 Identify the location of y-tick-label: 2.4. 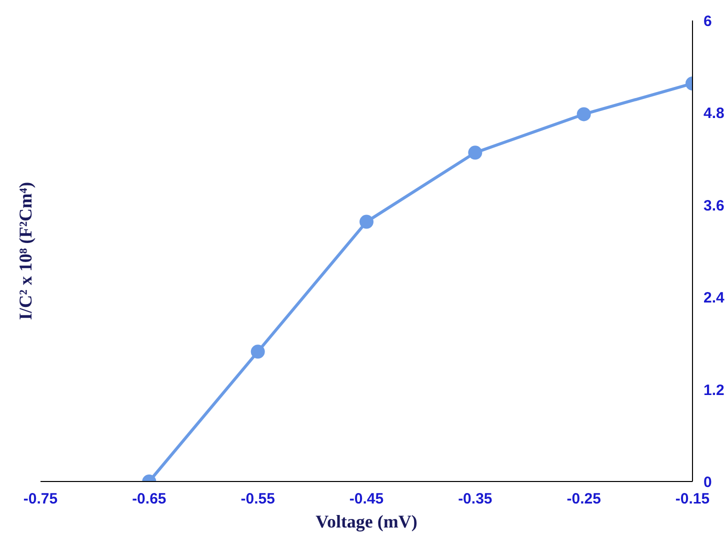
(715, 298).